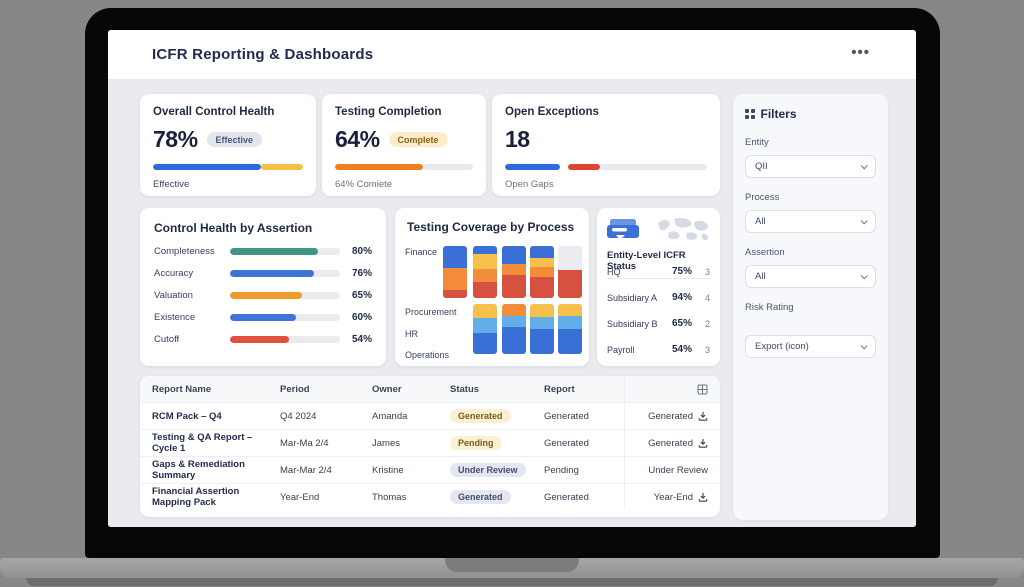 The height and width of the screenshot is (587, 1024). Describe the element at coordinates (614, 271) in the screenshot. I see `entity-name: HQ` at that location.